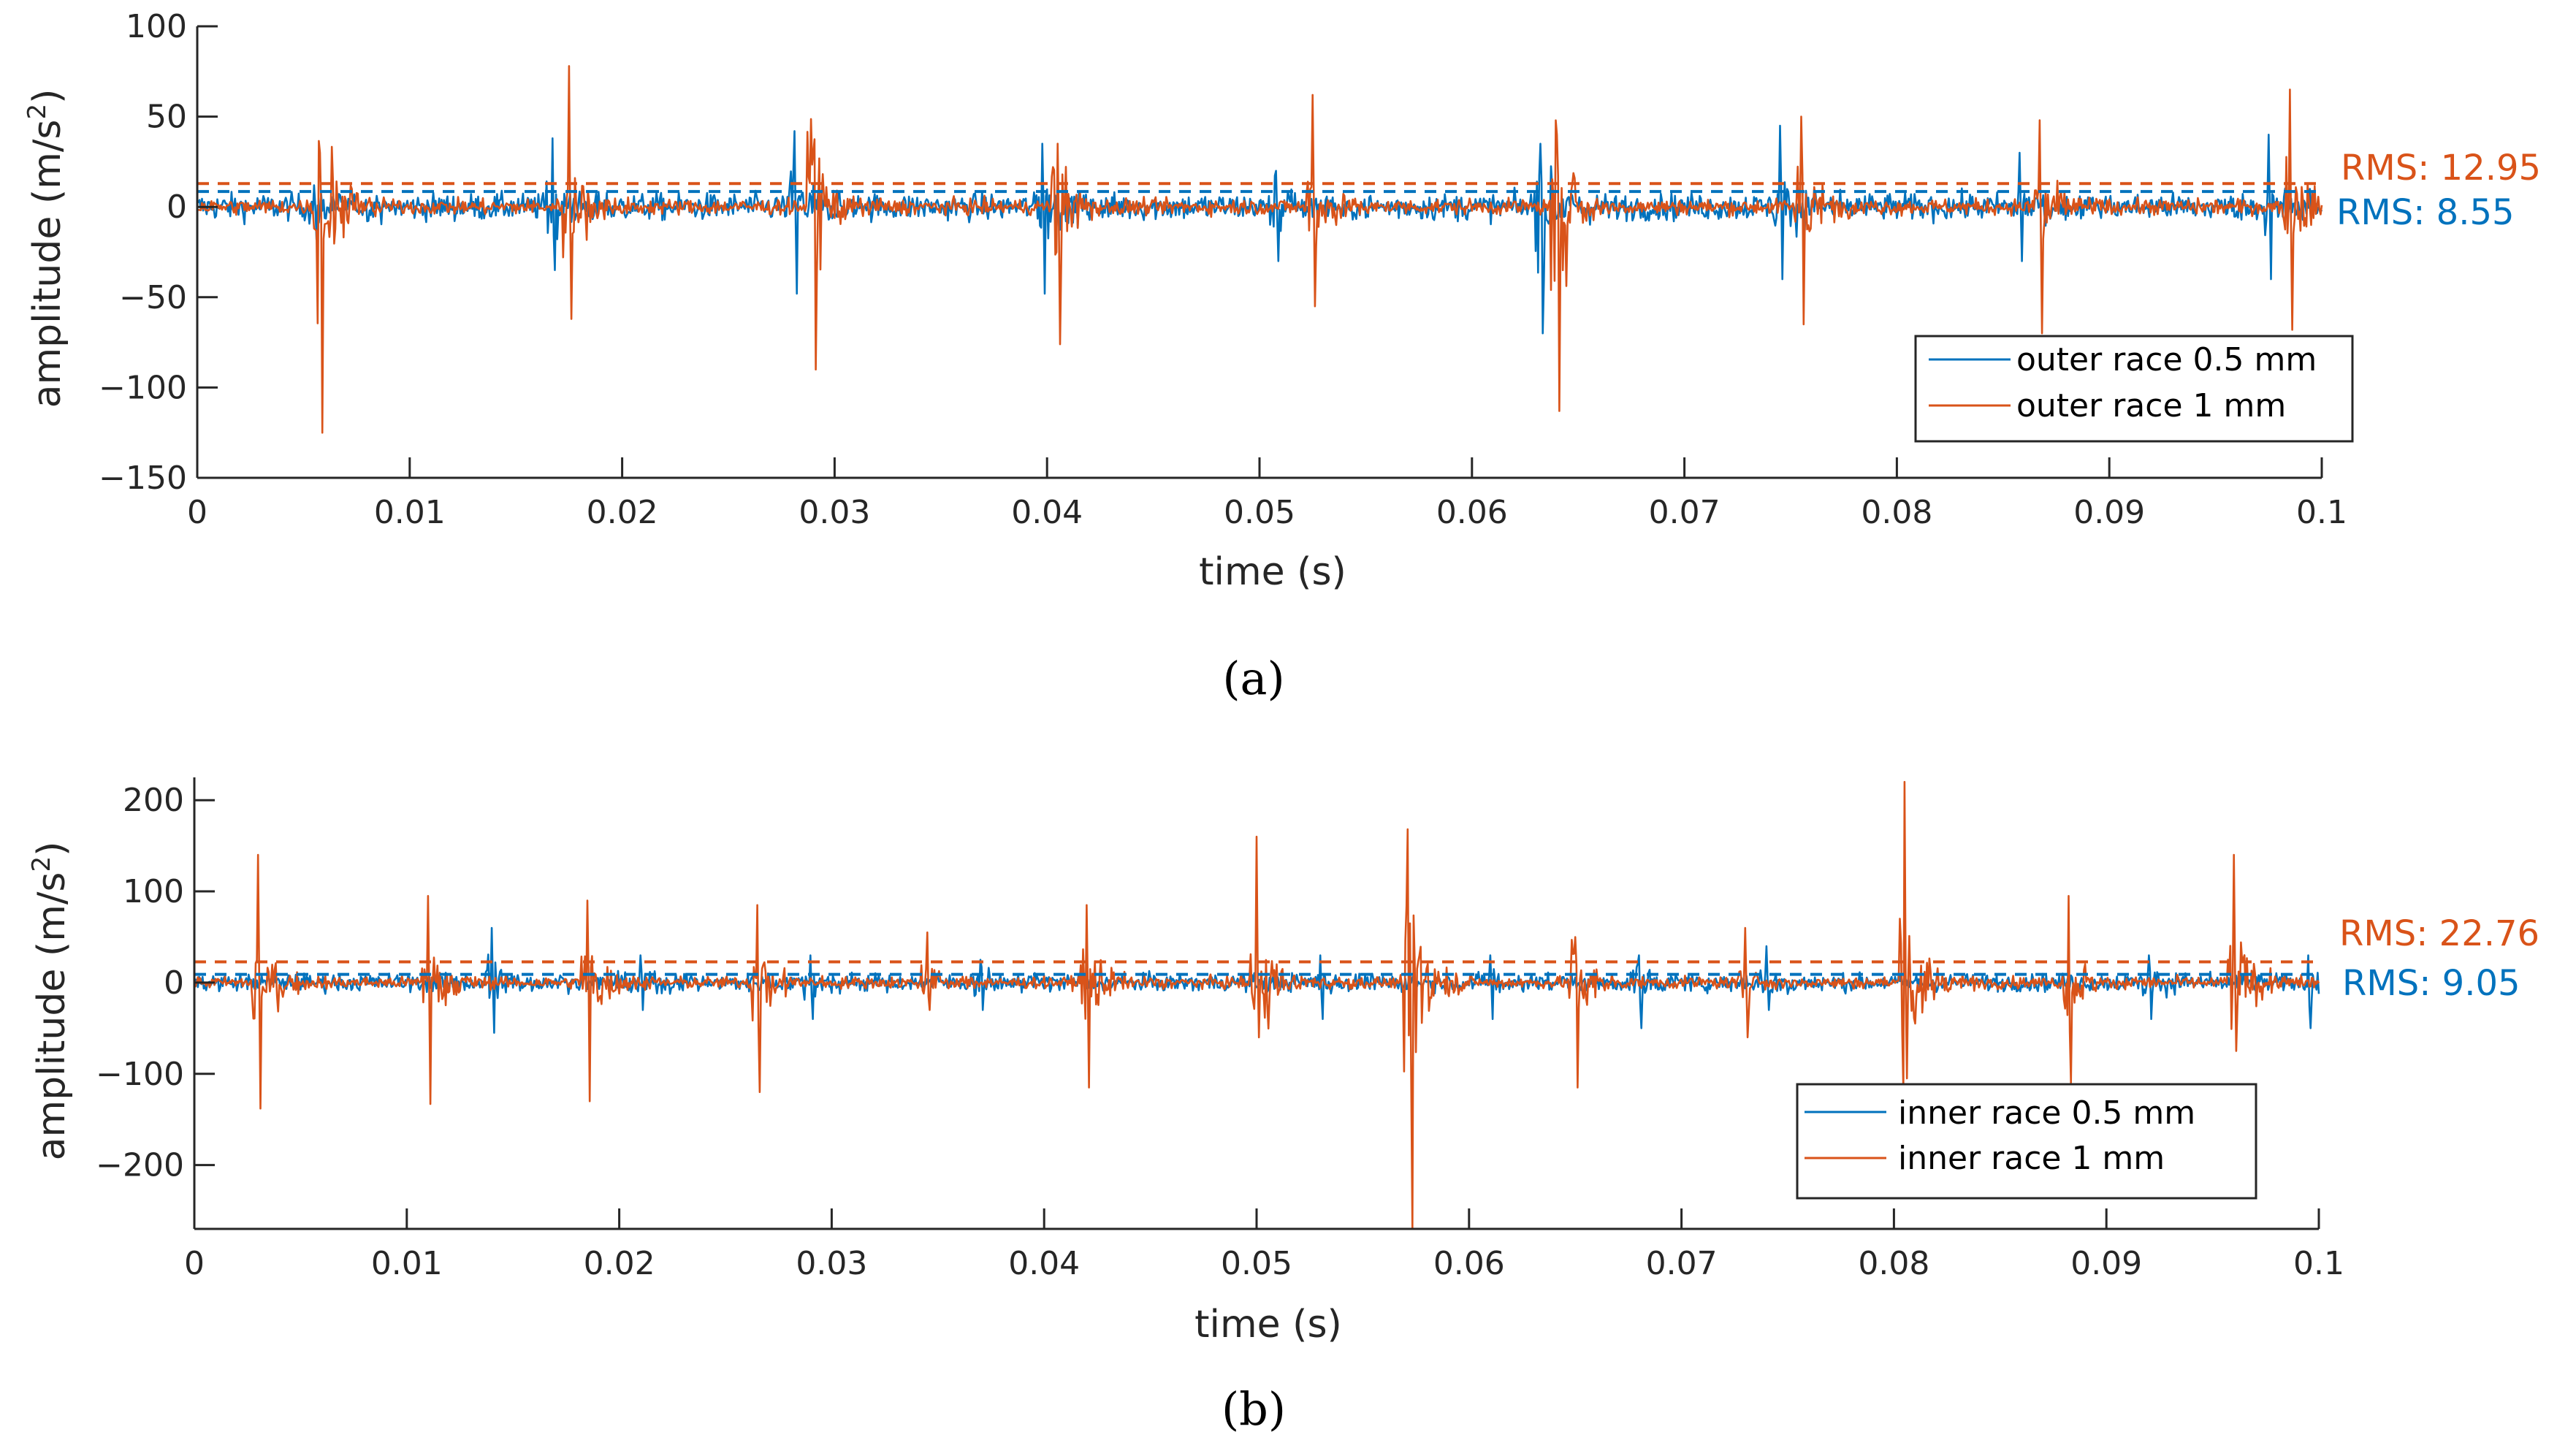  Describe the element at coordinates (2106, 1263) in the screenshot. I see `chart-b-x-tick-label: 0.09` at that location.